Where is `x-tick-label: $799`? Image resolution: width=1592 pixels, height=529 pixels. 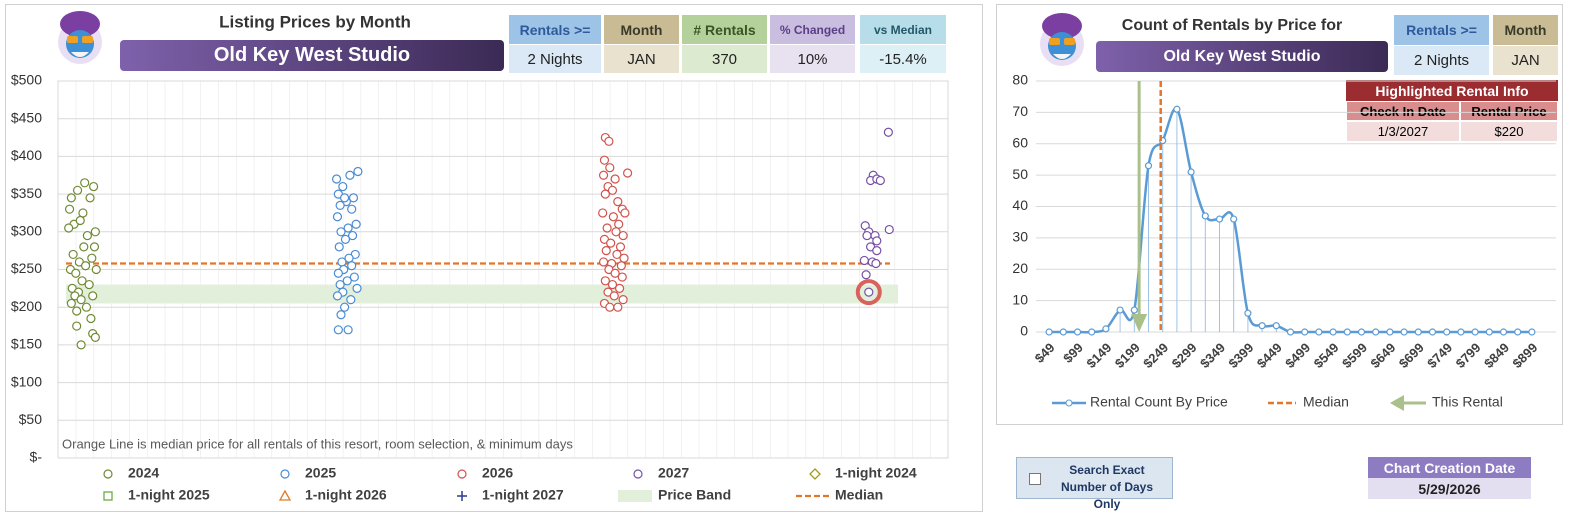
x-tick-label: $799 is located at coordinates (1468, 355).